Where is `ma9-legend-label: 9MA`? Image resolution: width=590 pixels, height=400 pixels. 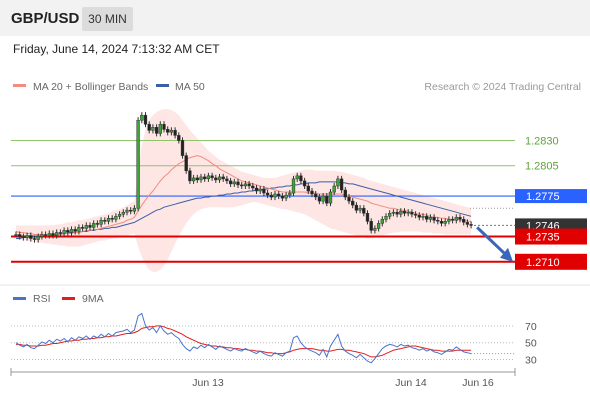
ma9-legend-label: 9MA is located at coordinates (93, 299).